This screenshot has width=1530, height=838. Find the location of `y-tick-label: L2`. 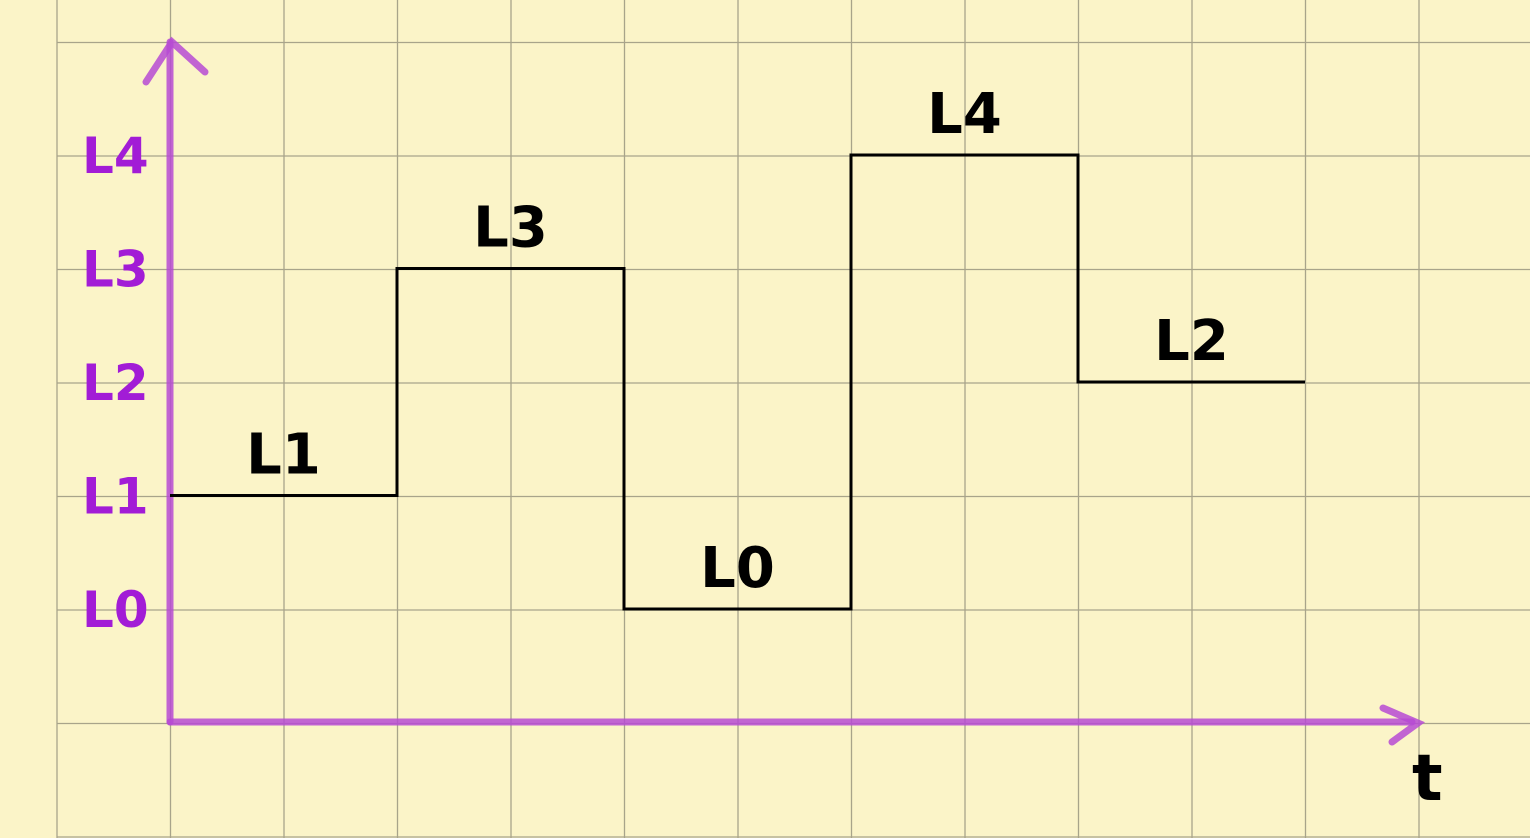

y-tick-label: L2 is located at coordinates (115, 383).